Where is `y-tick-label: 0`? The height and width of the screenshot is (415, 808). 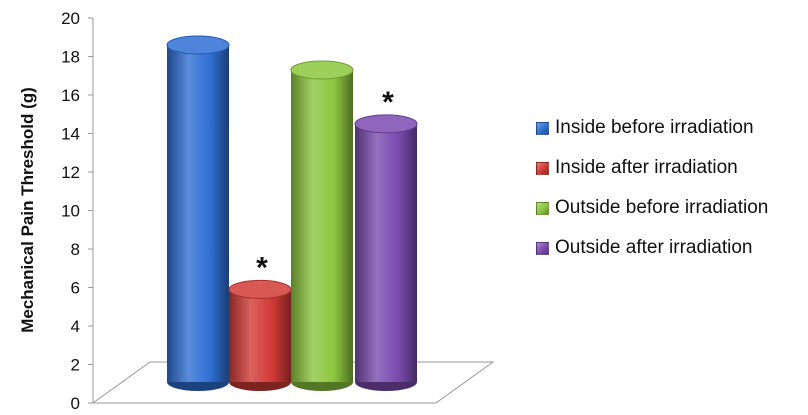 y-tick-label: 0 is located at coordinates (75, 402).